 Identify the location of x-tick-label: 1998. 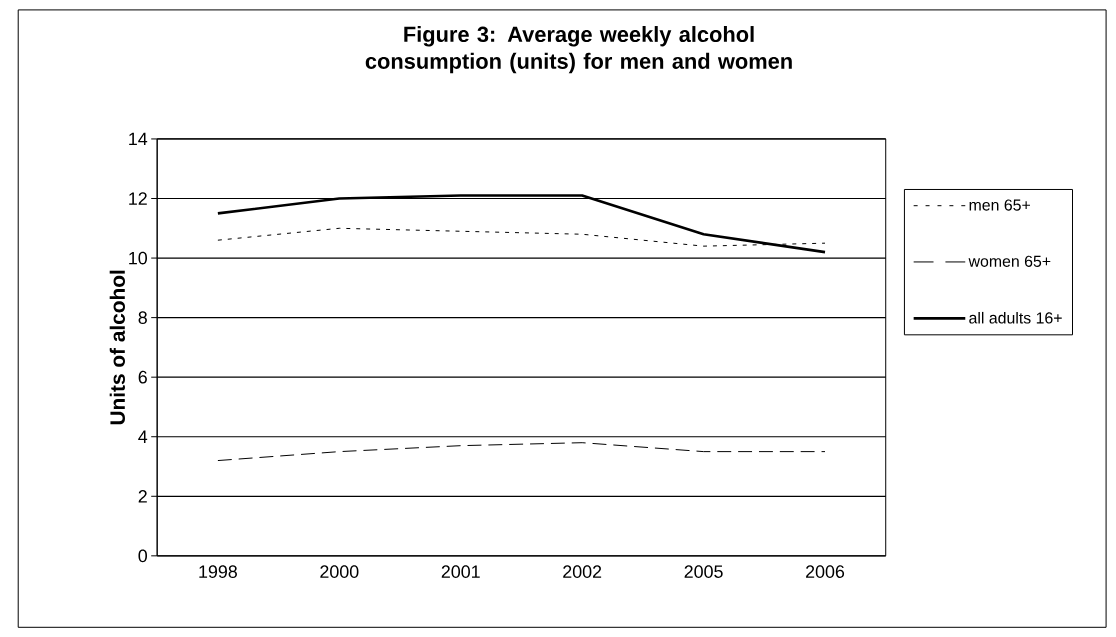
(218, 571).